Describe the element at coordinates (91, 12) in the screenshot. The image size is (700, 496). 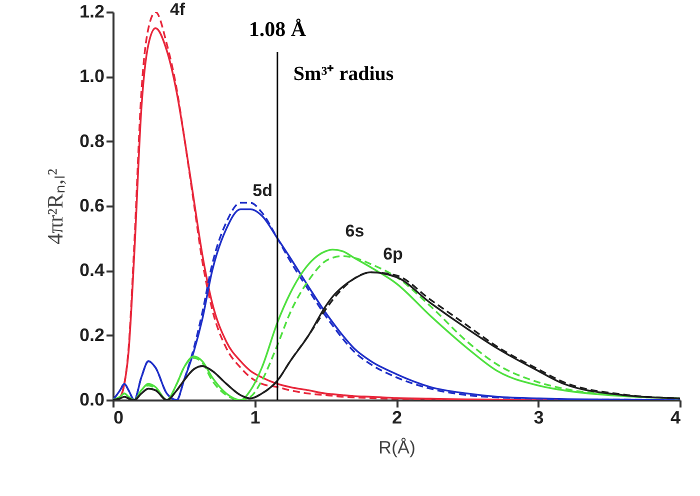
I see `y-tick-label: 1.2` at that location.